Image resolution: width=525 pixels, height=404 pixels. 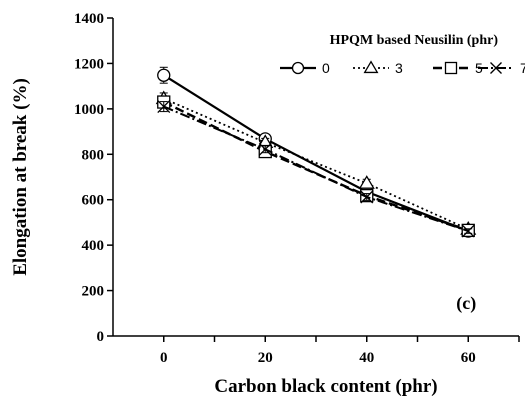 I want to click on legend-entry-3: 3, so click(x=378, y=68).